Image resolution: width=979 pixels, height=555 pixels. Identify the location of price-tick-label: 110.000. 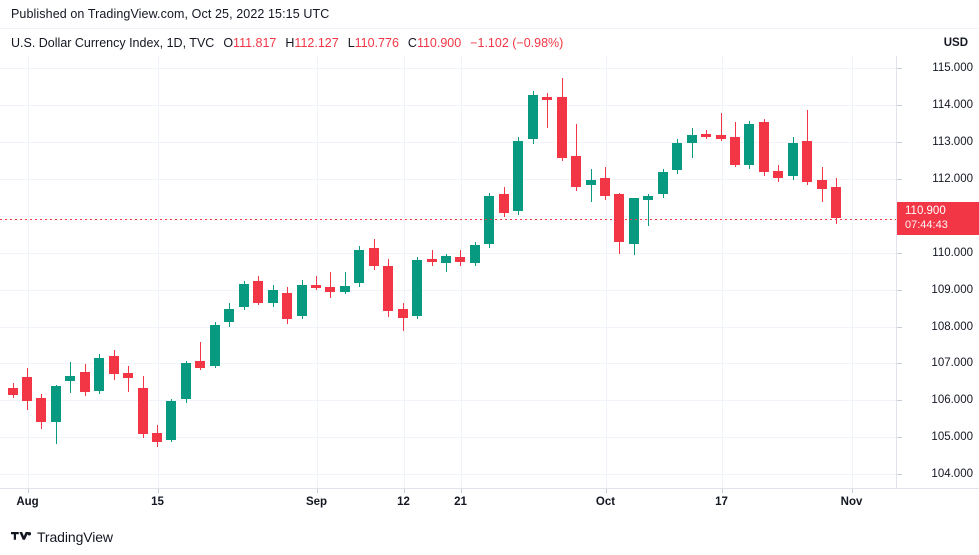
(952, 252).